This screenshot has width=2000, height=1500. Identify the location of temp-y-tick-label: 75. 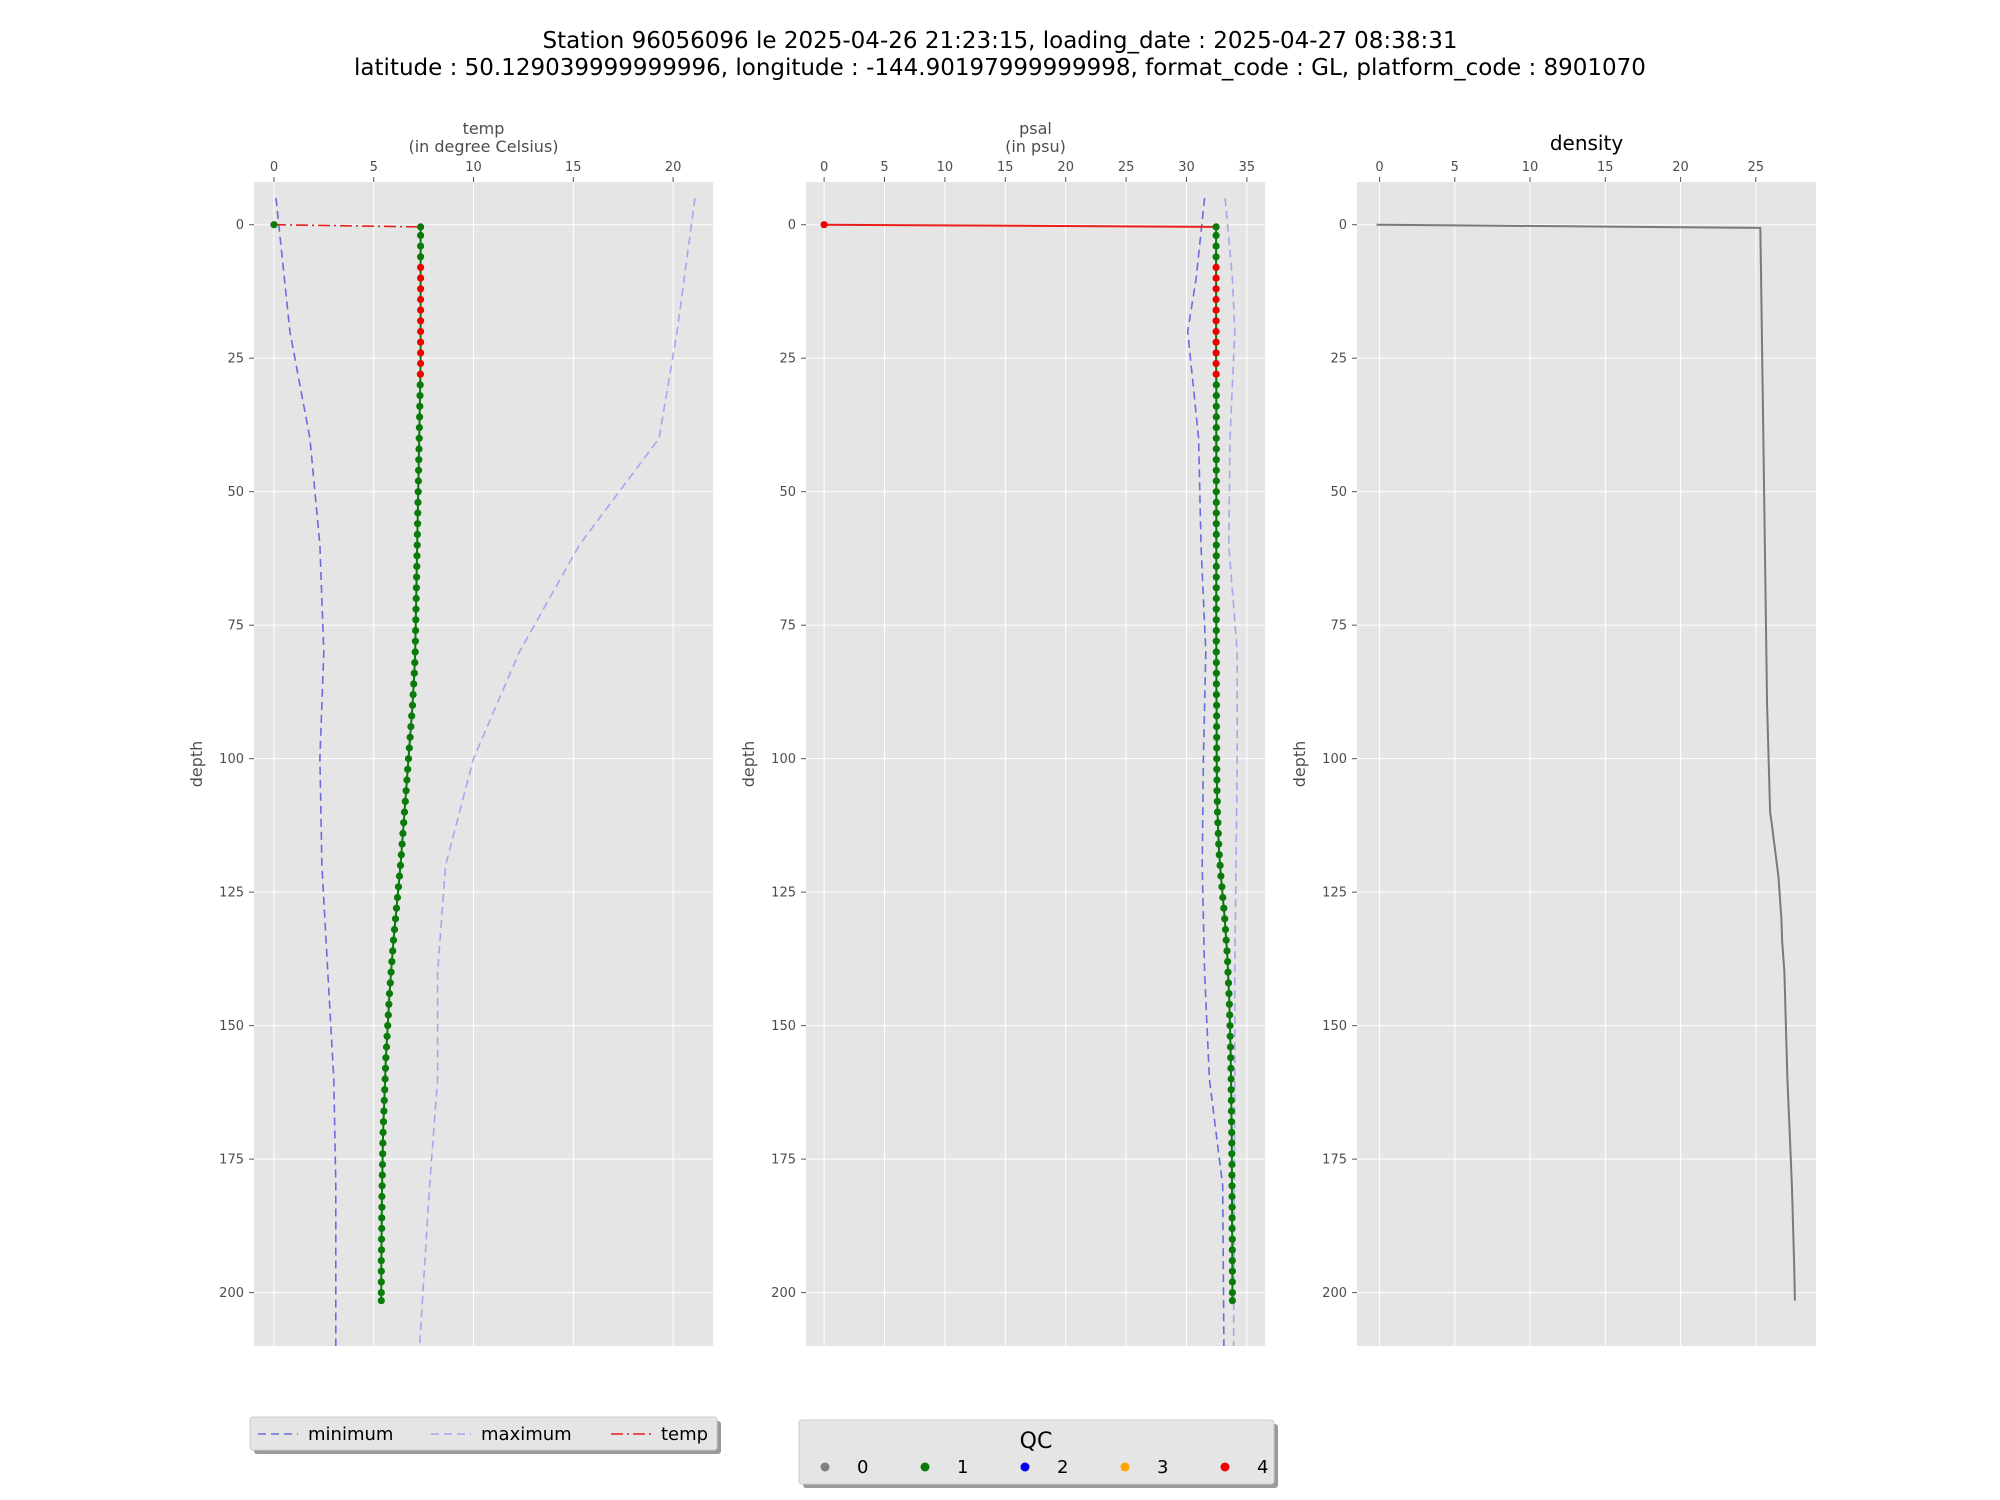
(235, 626).